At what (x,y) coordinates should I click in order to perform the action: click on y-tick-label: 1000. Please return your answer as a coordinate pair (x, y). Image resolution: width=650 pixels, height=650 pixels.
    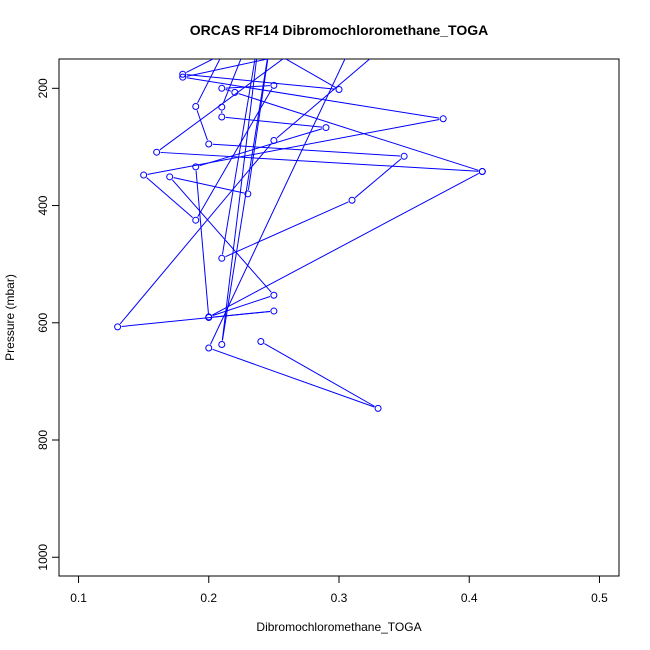
    Looking at the image, I should click on (43, 557).